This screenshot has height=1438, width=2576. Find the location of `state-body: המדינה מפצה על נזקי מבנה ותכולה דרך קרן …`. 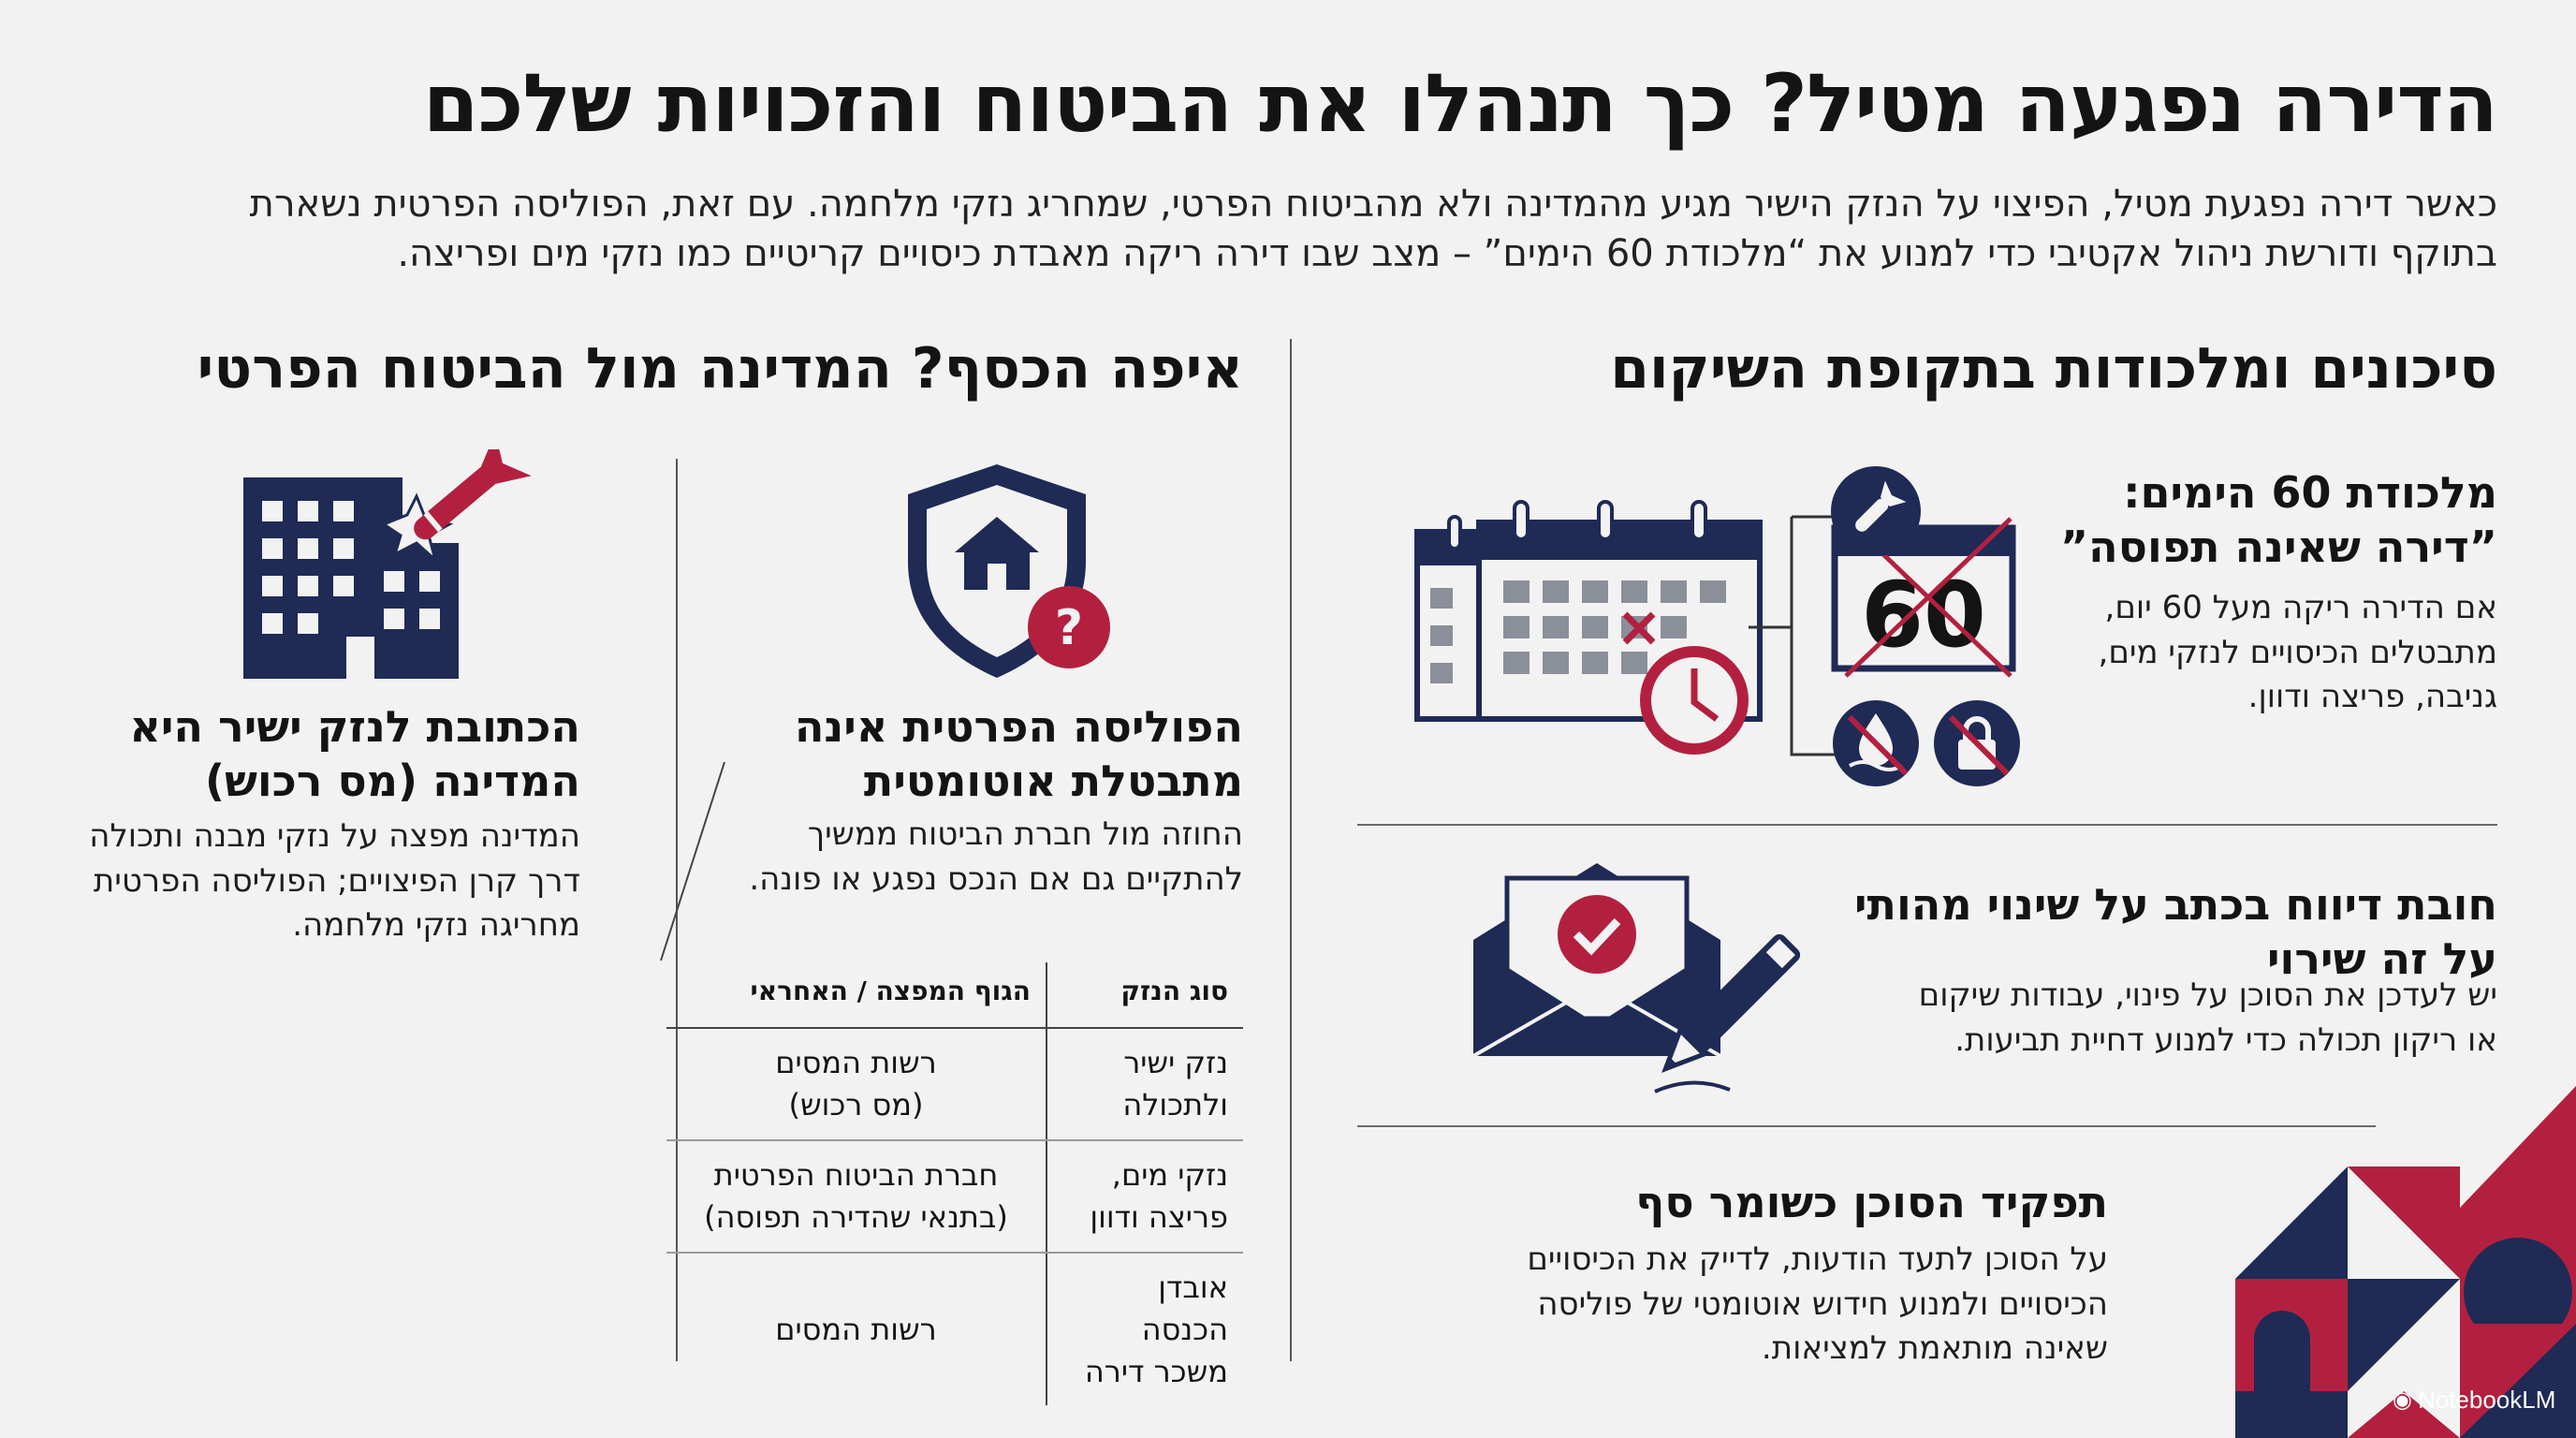

state-body: המדינה מפצה על נזקי מבנה ותכולה דרך קרן … is located at coordinates (299, 881).